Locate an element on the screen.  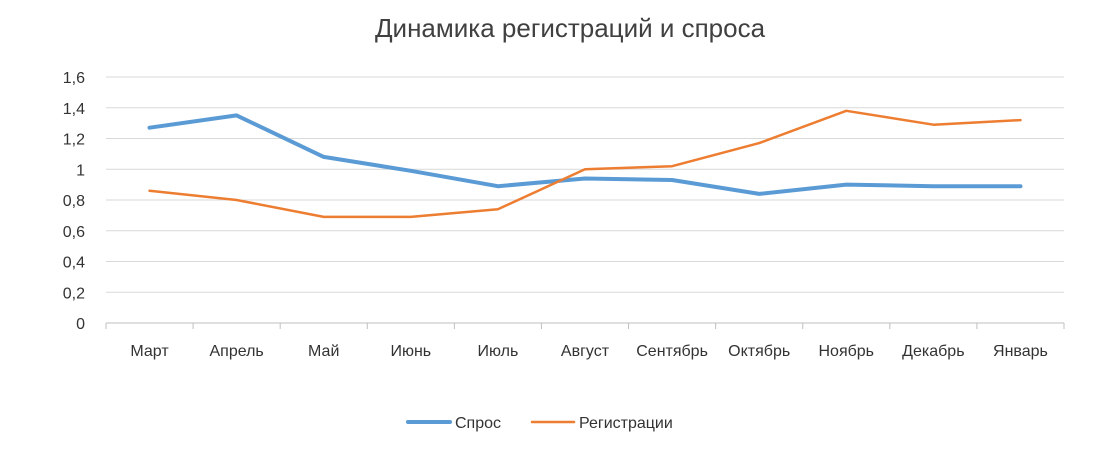
y-tick-label: 0,6 is located at coordinates (74, 232).